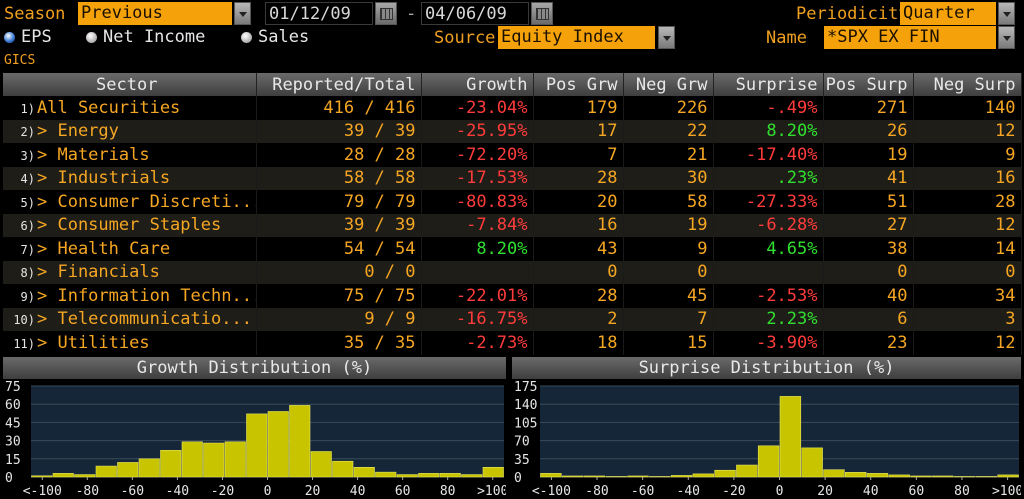  What do you see at coordinates (525, 387) in the screenshot?
I see `y-tick-label: 175` at bounding box center [525, 387].